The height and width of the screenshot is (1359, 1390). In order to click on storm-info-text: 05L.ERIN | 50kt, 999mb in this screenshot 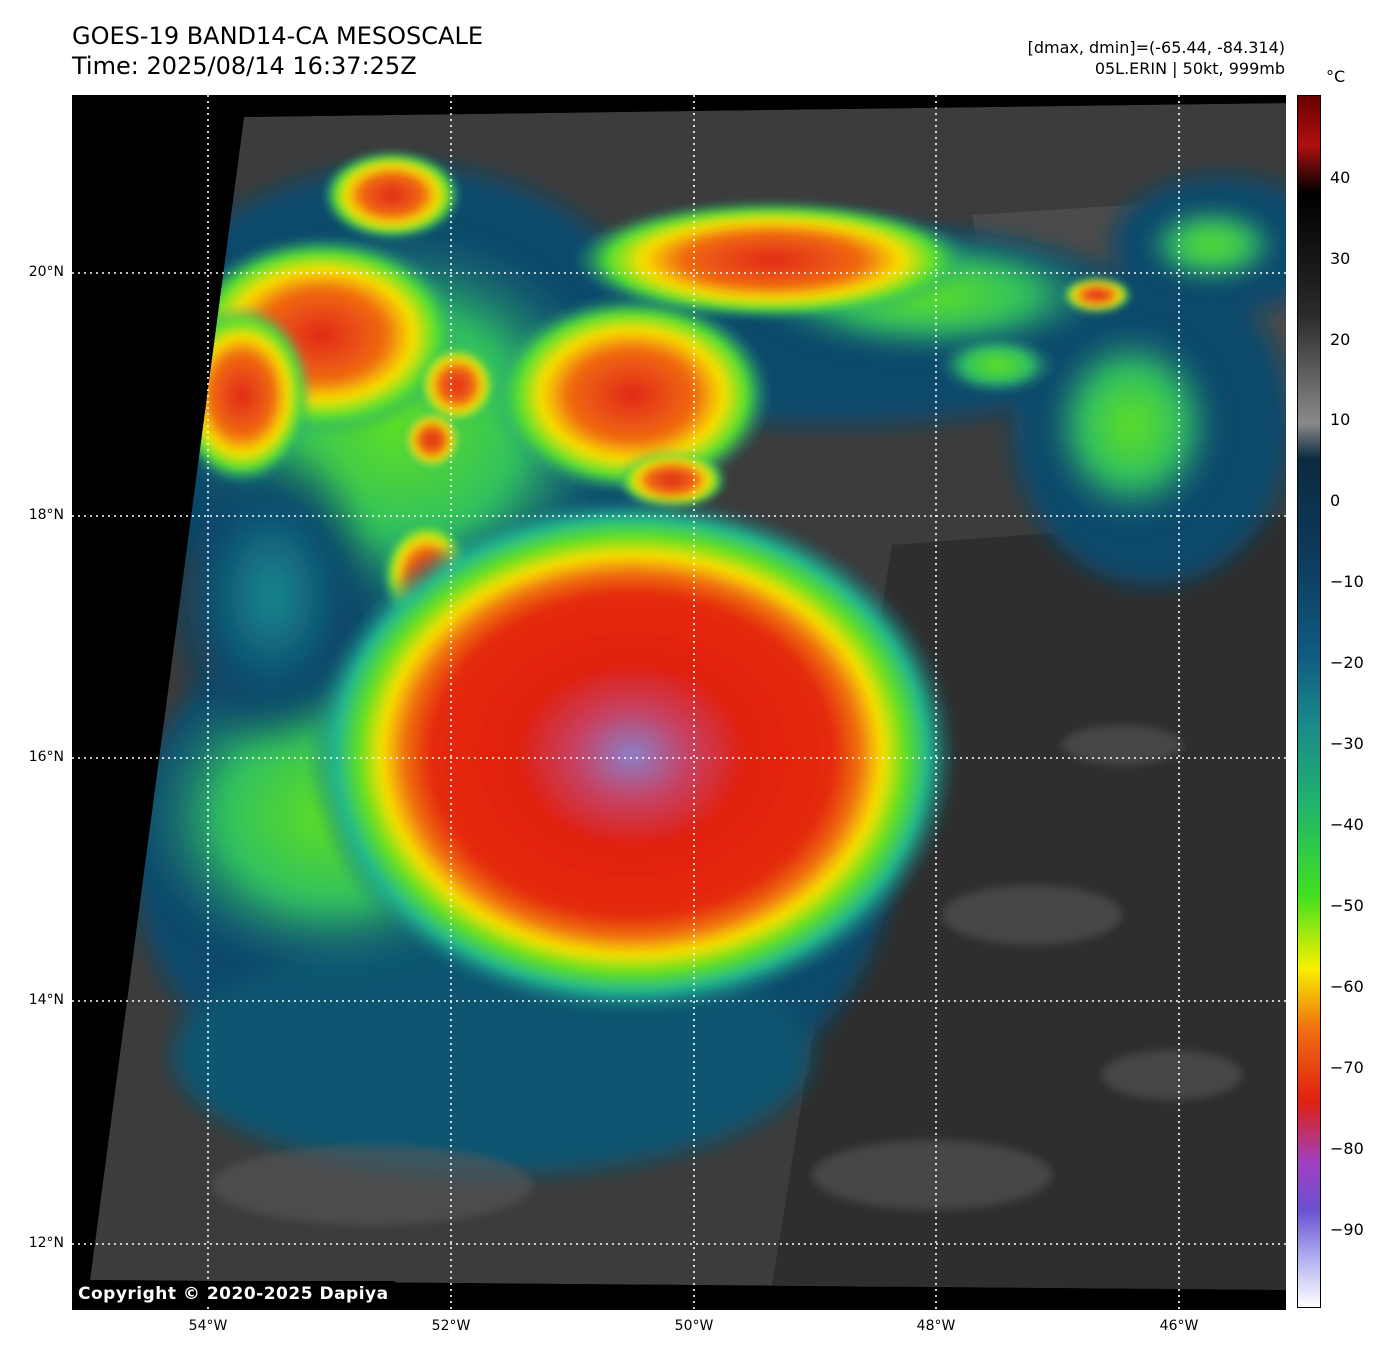, I will do `click(1189, 68)`.